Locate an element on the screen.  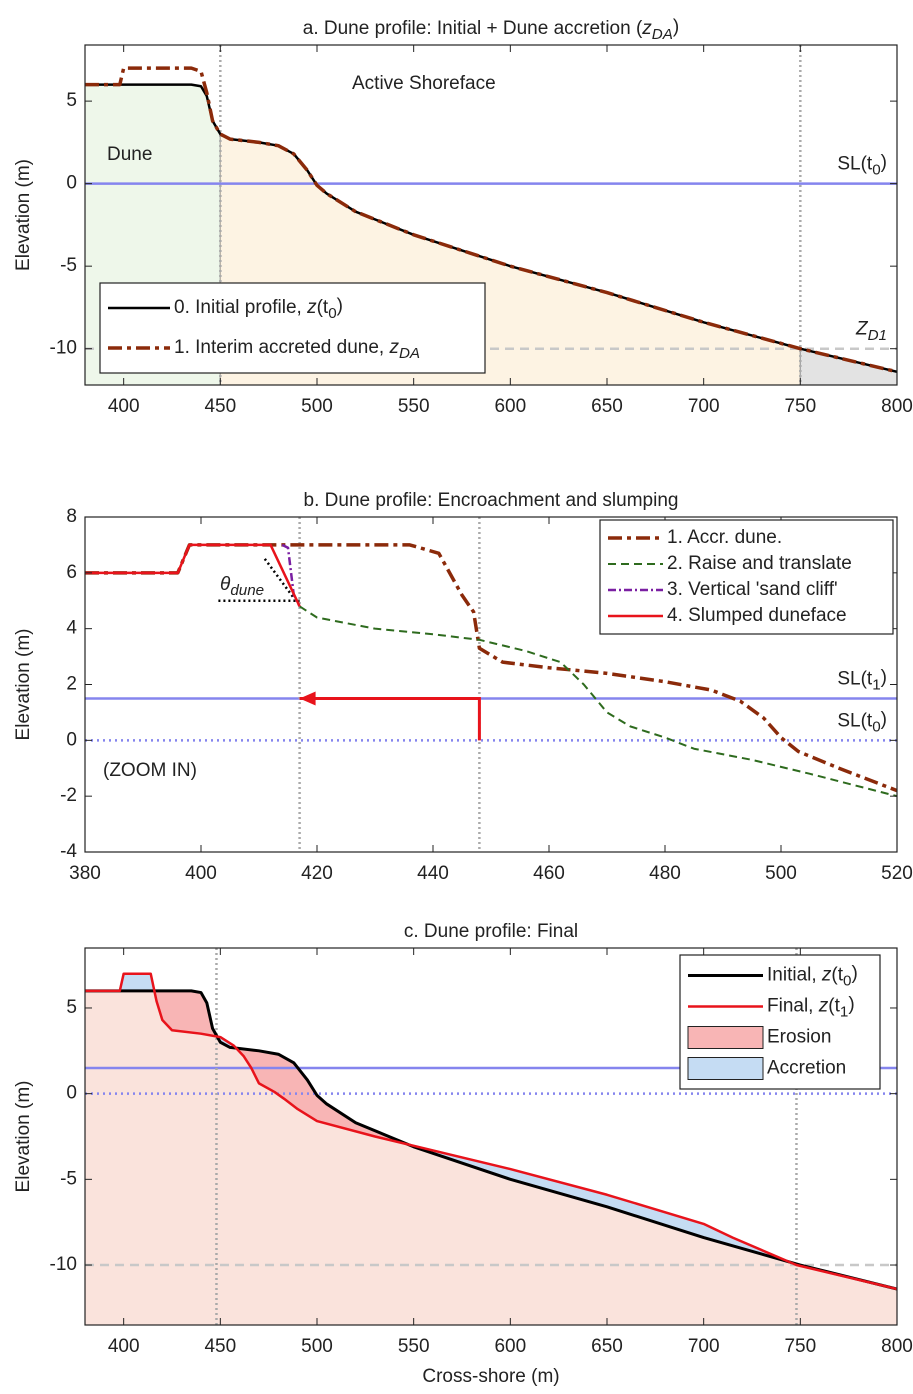
text-part: dune is located at coordinates (247, 590).